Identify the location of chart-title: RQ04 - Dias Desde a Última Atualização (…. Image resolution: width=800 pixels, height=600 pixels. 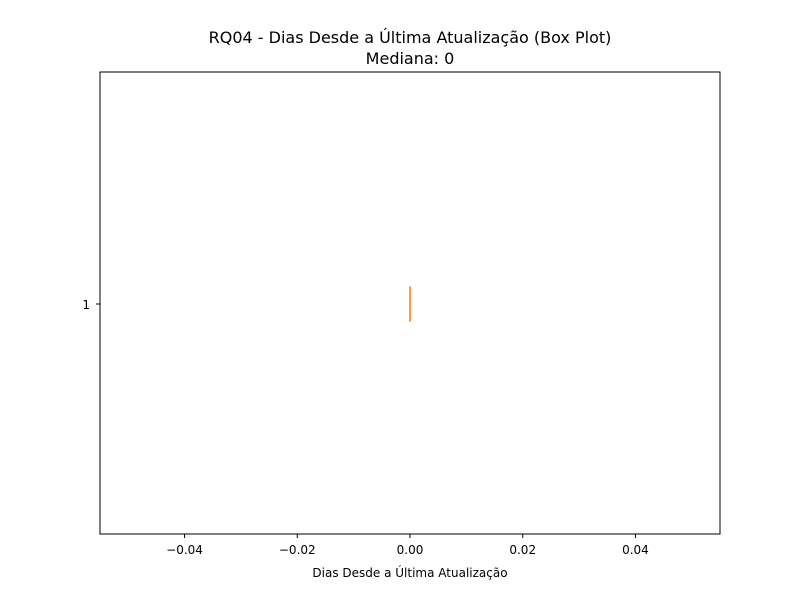
(410, 37).